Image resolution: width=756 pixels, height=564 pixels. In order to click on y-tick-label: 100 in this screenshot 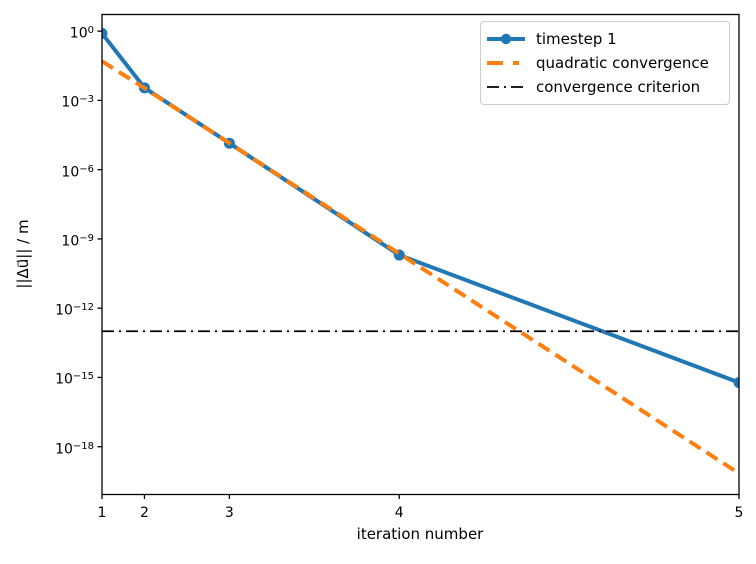, I will do `click(81, 33)`.